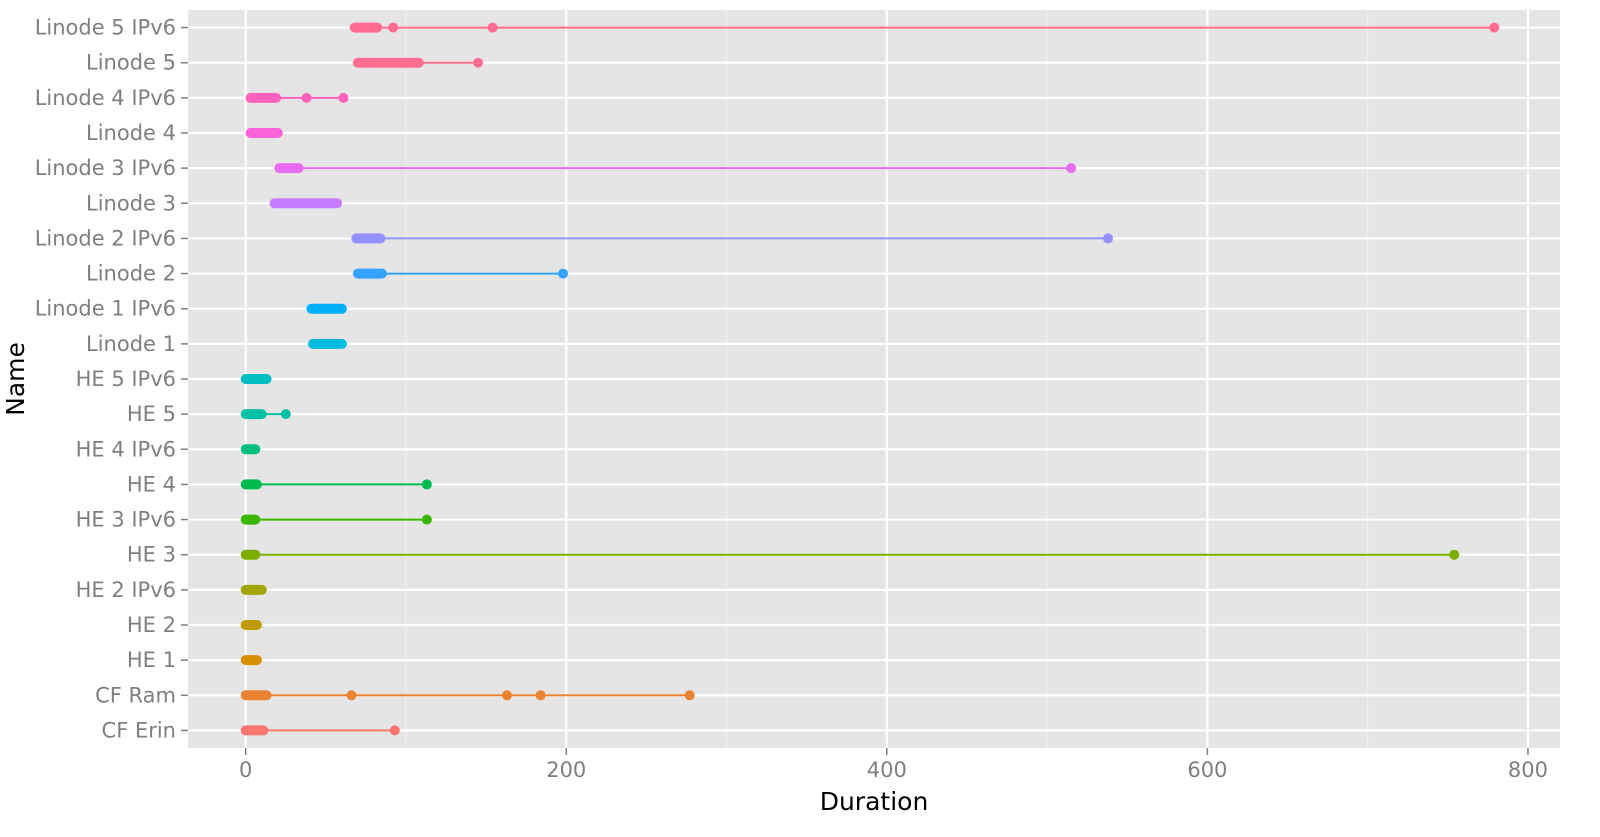 The width and height of the screenshot is (1600, 837). What do you see at coordinates (131, 203) in the screenshot?
I see `y-tick-label: Linode 3` at bounding box center [131, 203].